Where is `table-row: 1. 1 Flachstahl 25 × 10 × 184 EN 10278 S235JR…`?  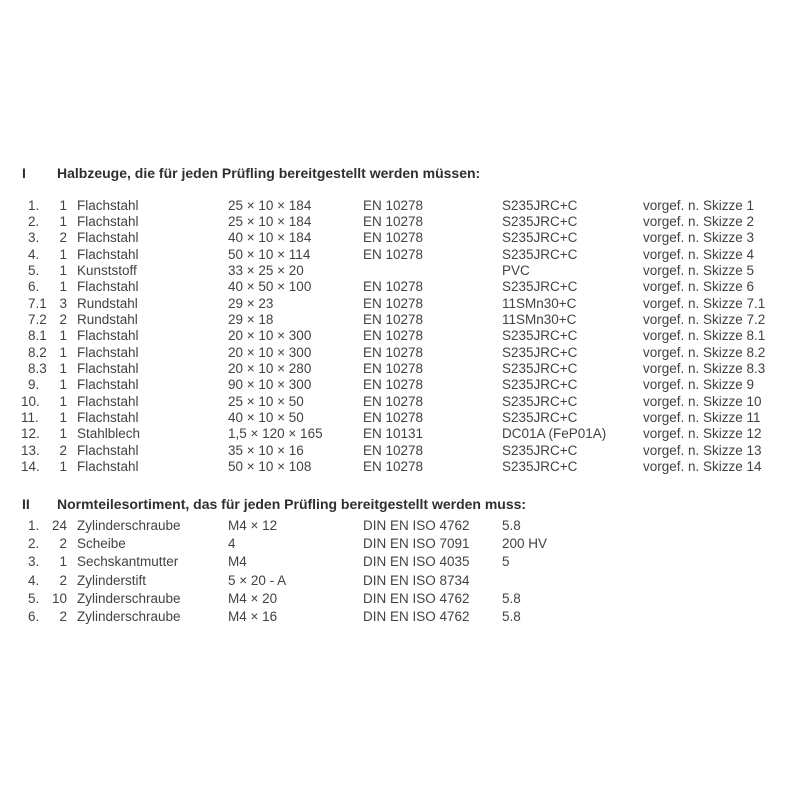
table-row: 1. 1 Flachstahl 25 × 10 × 184 EN 10278 S235JR… is located at coordinates (400, 205).